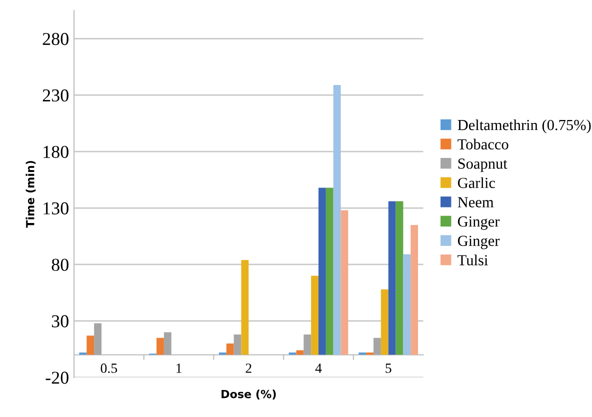 This screenshot has height=417, width=592. Describe the element at coordinates (55, 39) in the screenshot. I see `y-tick-label: 280` at that location.